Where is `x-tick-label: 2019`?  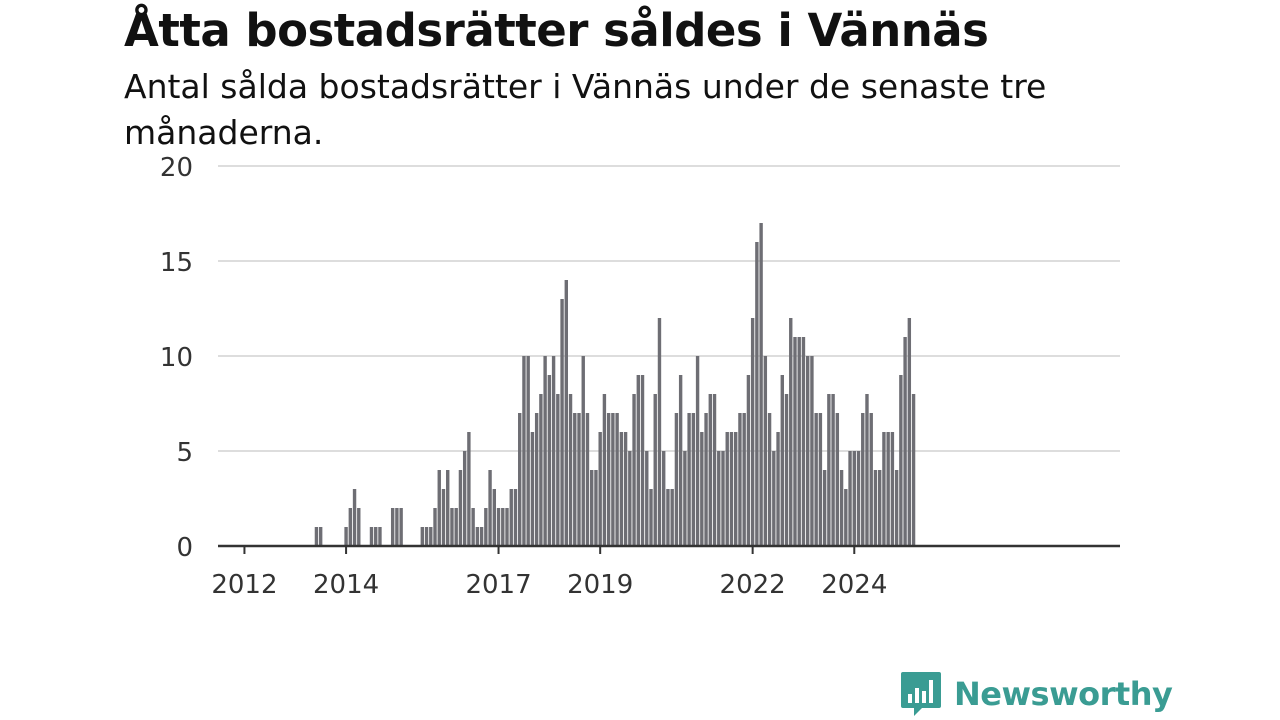 x-tick-label: 2019 is located at coordinates (600, 585).